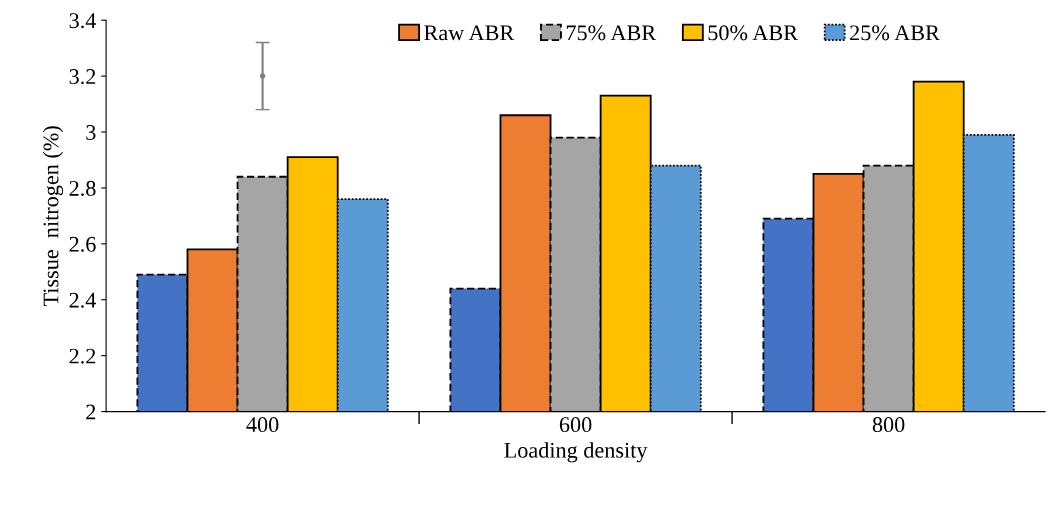 This screenshot has width=1061, height=505. Describe the element at coordinates (83, 21) in the screenshot. I see `y-tick-label: 3.4` at that location.